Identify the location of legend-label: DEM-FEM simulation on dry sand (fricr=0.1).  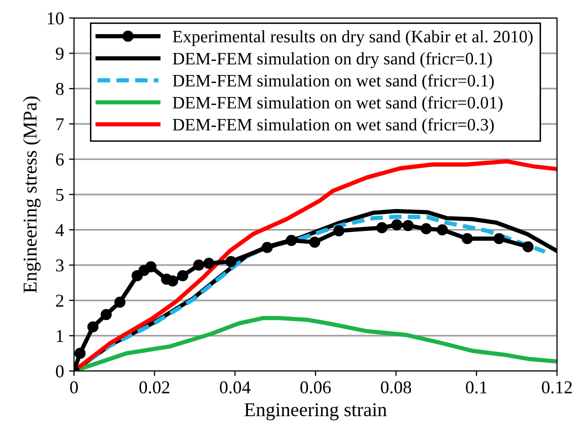
(332, 60).